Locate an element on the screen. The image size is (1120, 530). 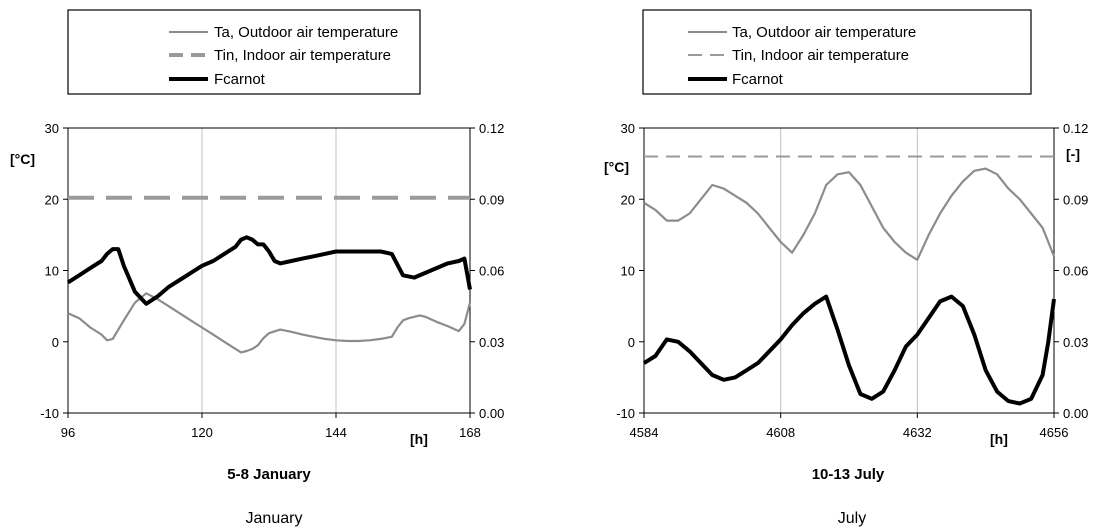
legend-box is located at coordinates (244, 52).